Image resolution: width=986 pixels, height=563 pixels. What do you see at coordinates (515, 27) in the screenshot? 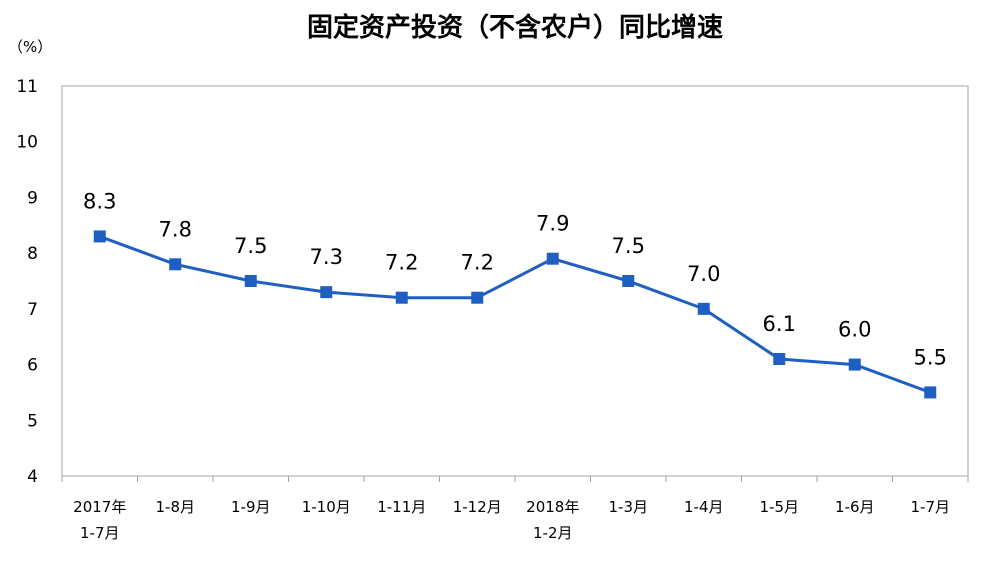
I see `chart-title: 固定资产投资（不含农户）同比增速` at bounding box center [515, 27].